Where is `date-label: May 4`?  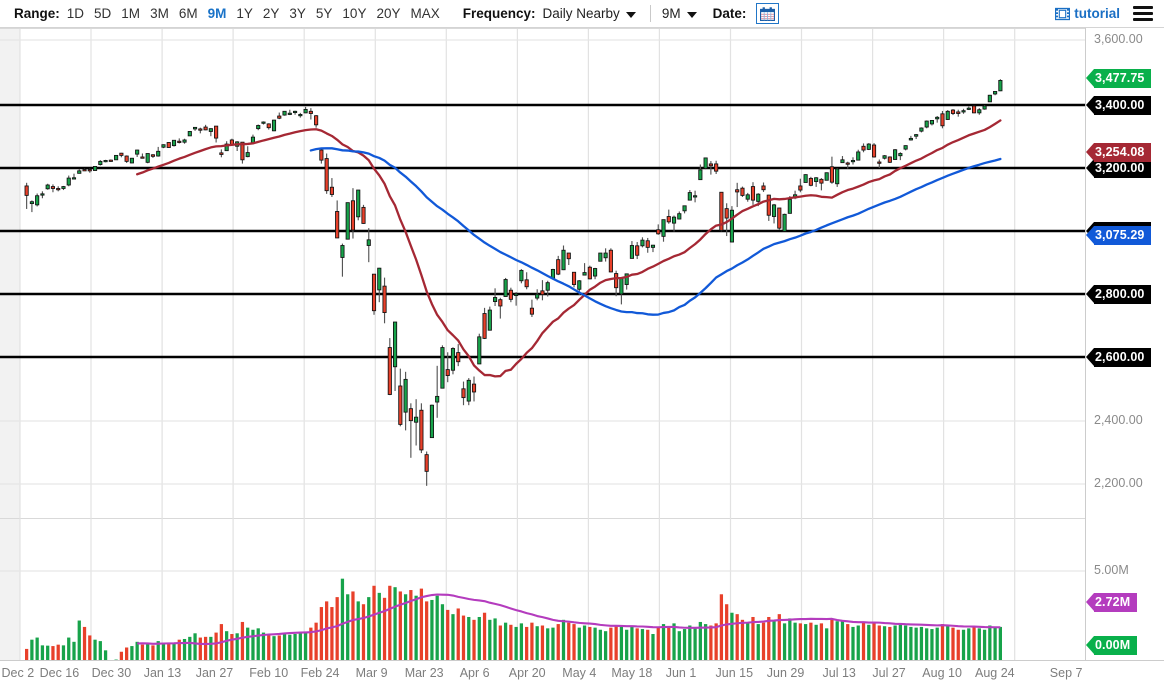
date-label: May 4 is located at coordinates (579, 673).